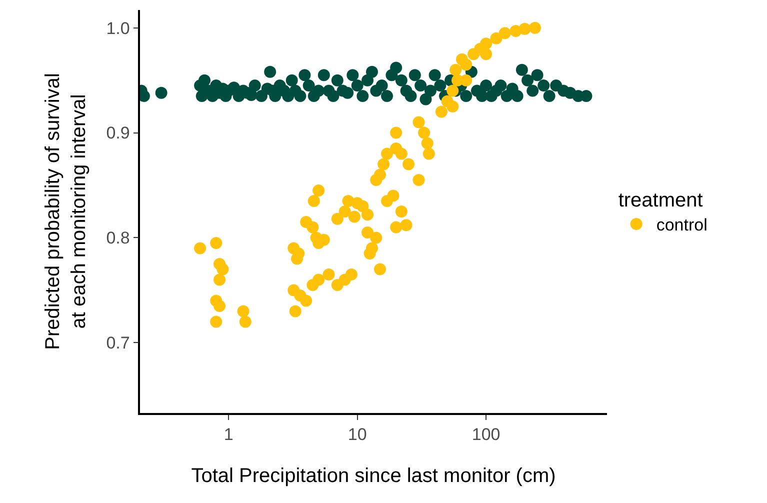 This screenshot has height=503, width=767. What do you see at coordinates (118, 28) in the screenshot?
I see `y-tick-label: 1.0` at bounding box center [118, 28].